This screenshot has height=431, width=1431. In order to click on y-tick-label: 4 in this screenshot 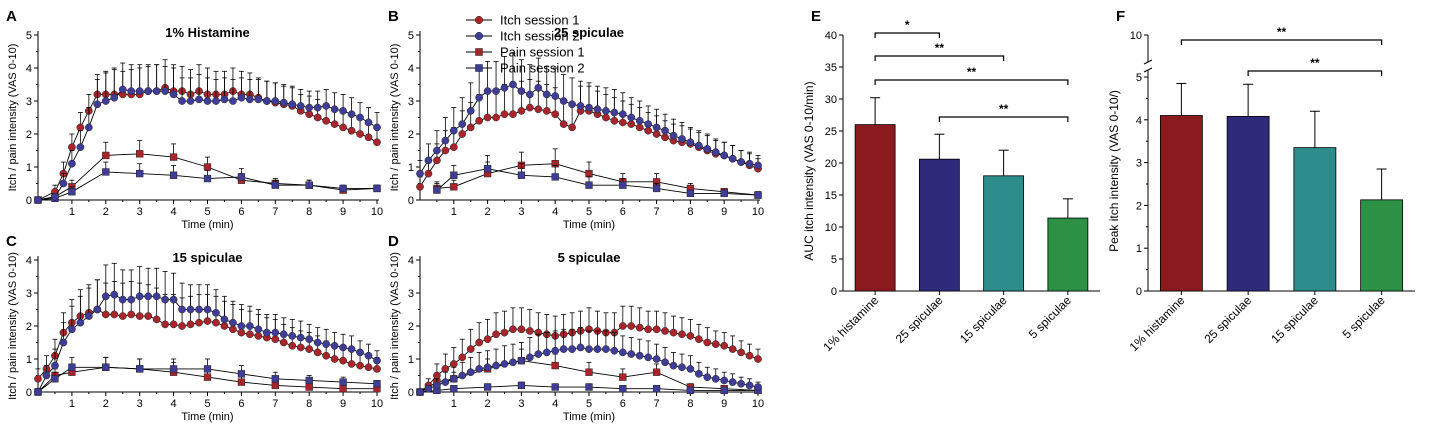, I will do `click(411, 261)`.